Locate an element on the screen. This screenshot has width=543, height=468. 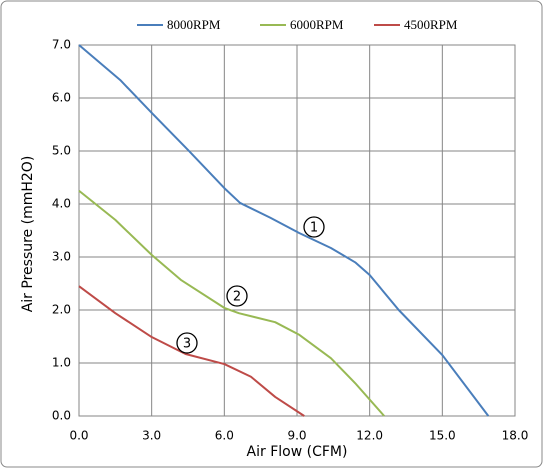
y-tick-label: 5.0 is located at coordinates (61, 151).